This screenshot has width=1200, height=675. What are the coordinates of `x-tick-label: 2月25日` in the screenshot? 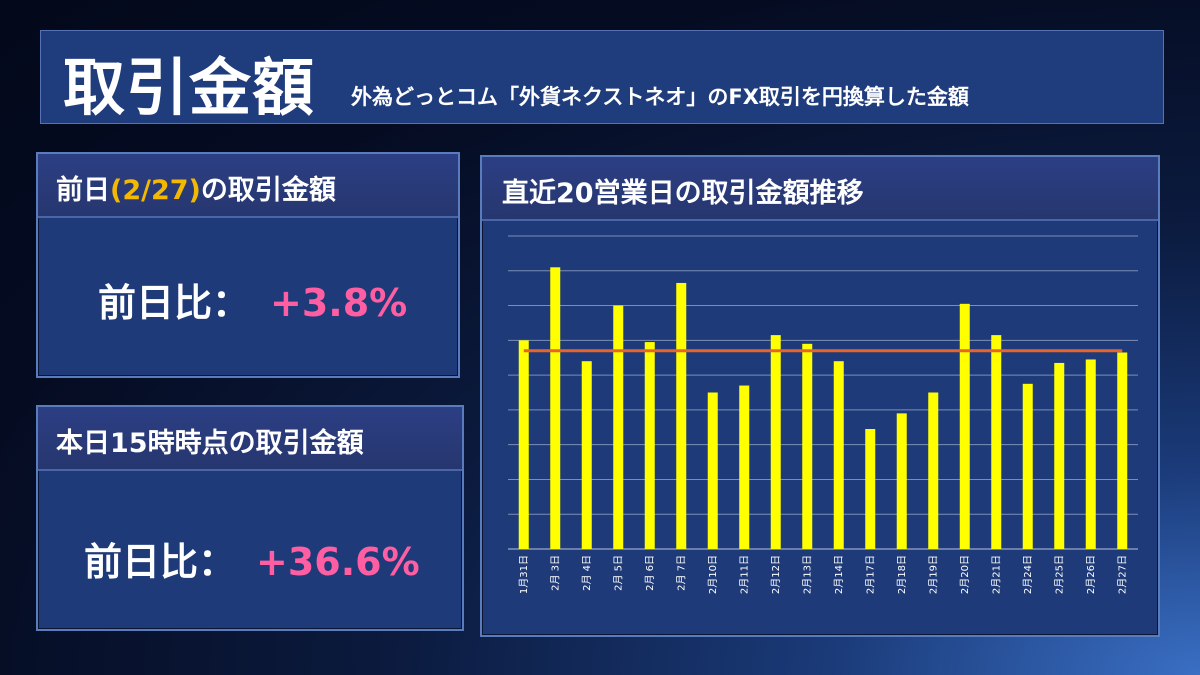 It's located at (1059, 574).